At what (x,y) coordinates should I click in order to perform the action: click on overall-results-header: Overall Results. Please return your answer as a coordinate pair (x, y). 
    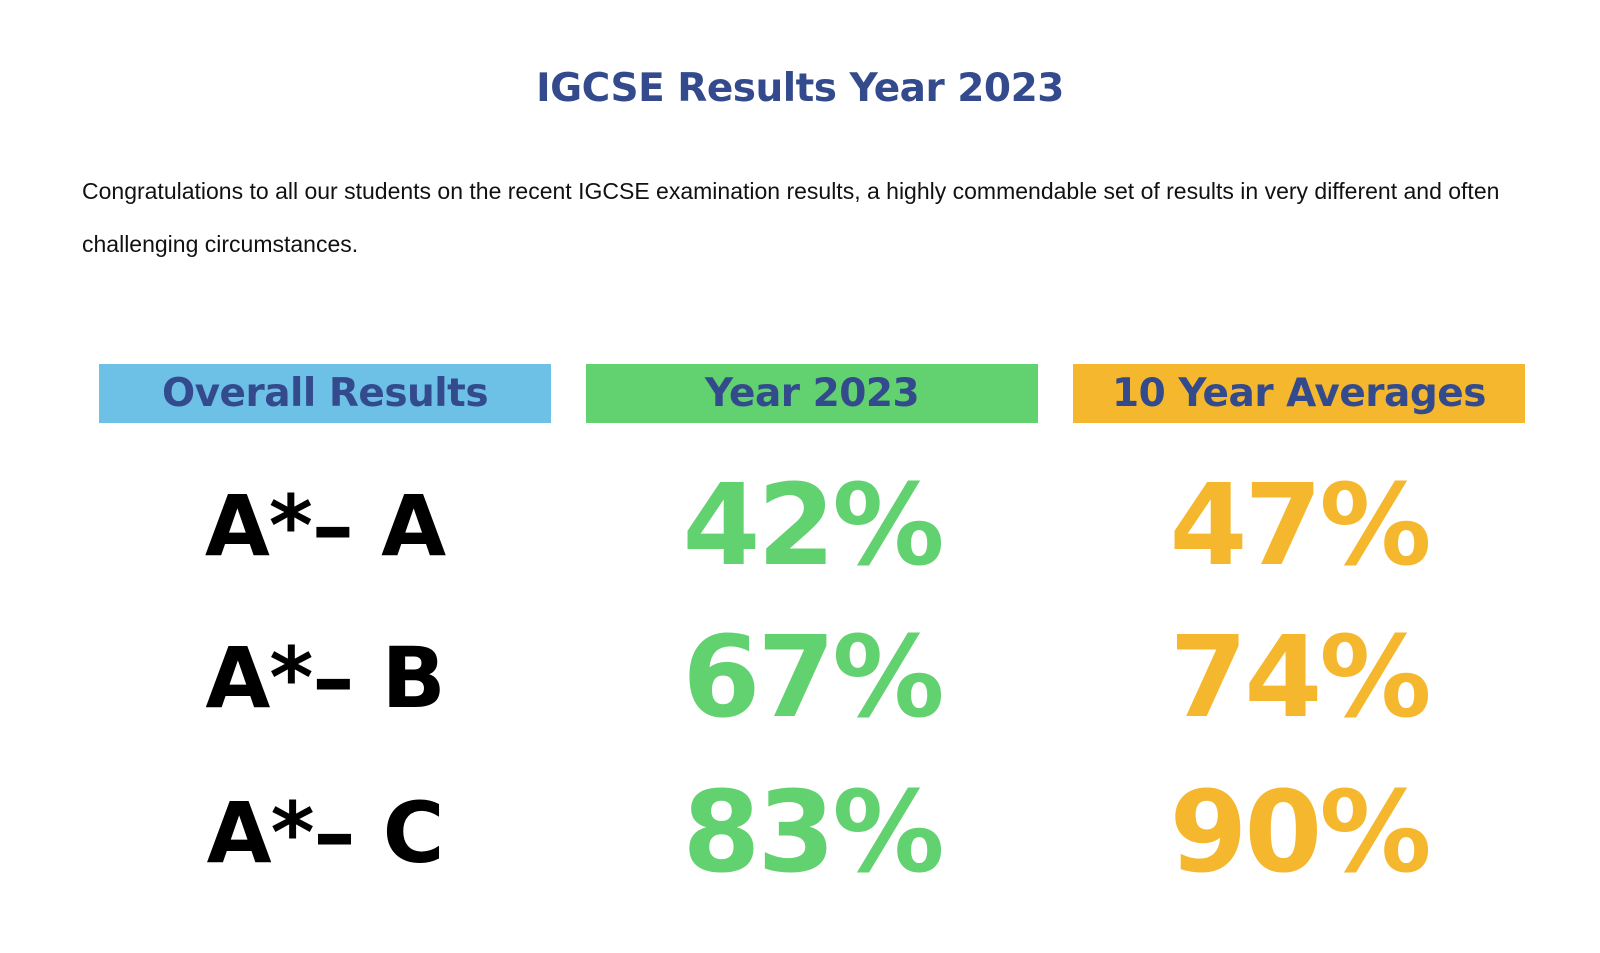
    Looking at the image, I should click on (325, 393).